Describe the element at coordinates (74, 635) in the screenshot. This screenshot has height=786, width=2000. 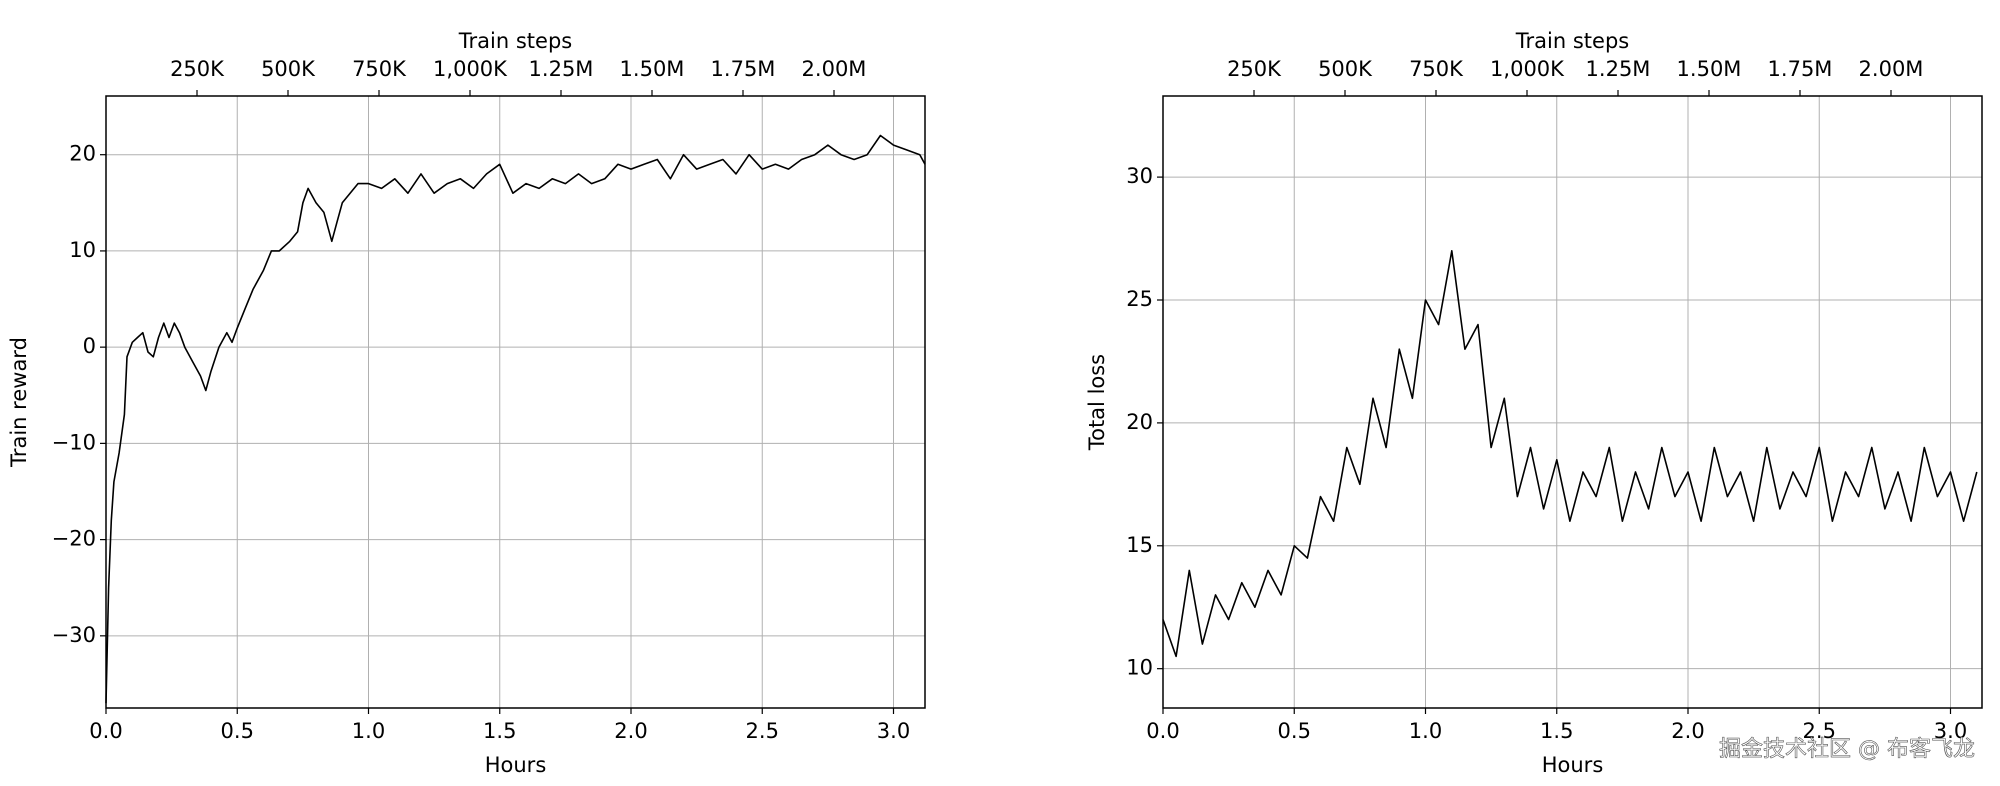
I see `y-tick-label: −30` at that location.